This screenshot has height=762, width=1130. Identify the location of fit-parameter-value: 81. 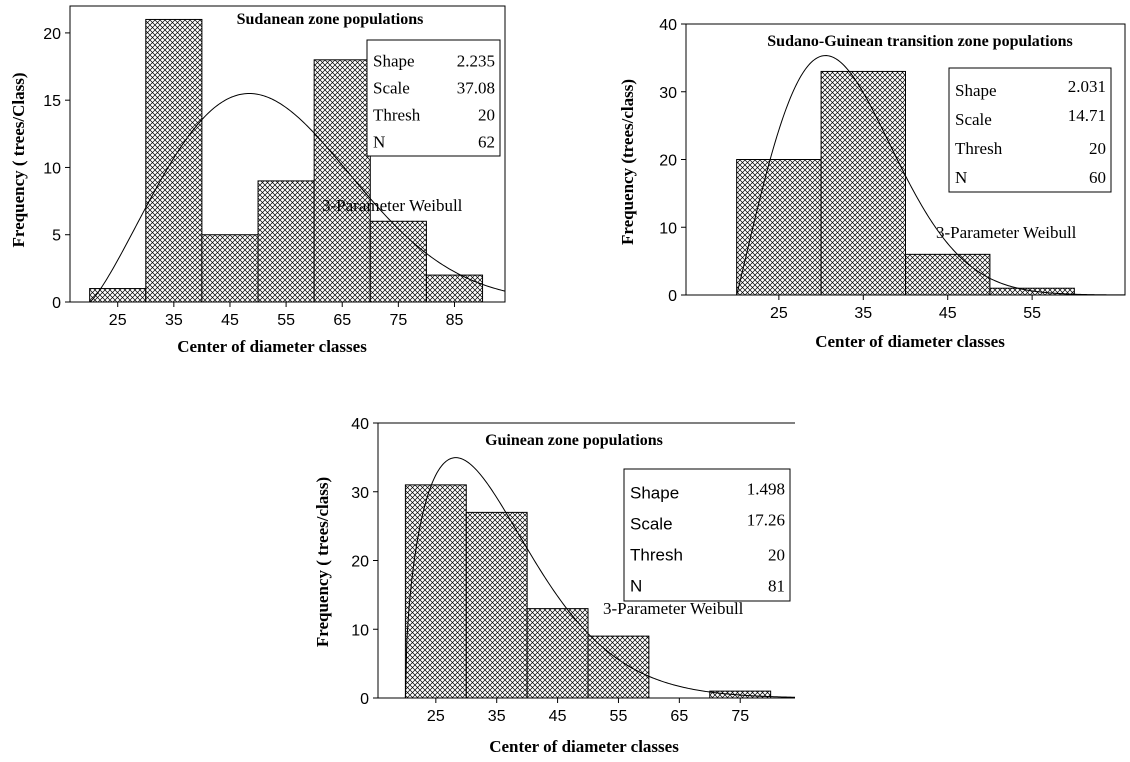
(776, 585).